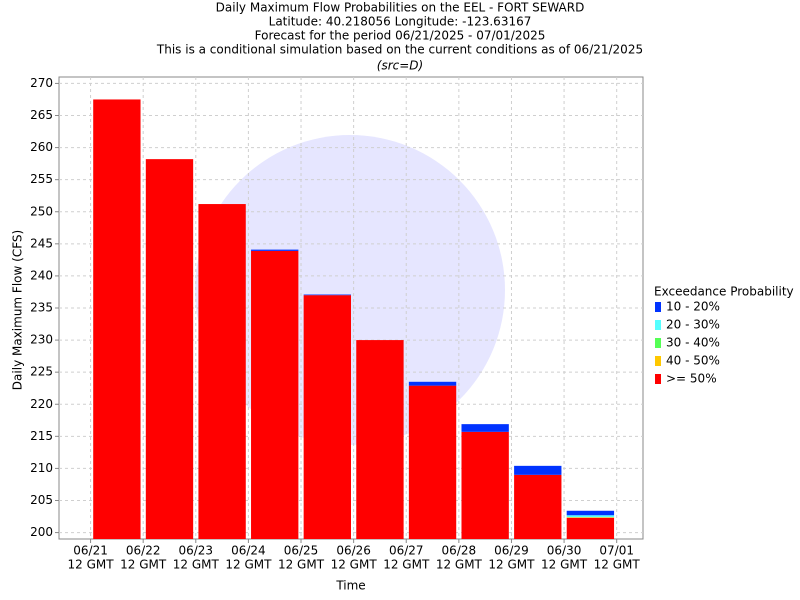 The height and width of the screenshot is (600, 800). Describe the element at coordinates (564, 551) in the screenshot. I see `x-tick-label: 06/30` at that location.